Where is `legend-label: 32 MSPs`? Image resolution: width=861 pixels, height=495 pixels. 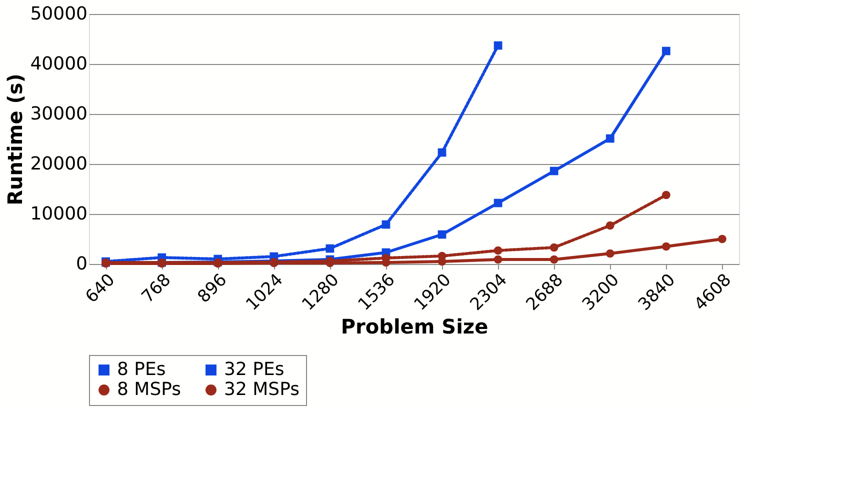 legend-label: 32 MSPs is located at coordinates (262, 389).